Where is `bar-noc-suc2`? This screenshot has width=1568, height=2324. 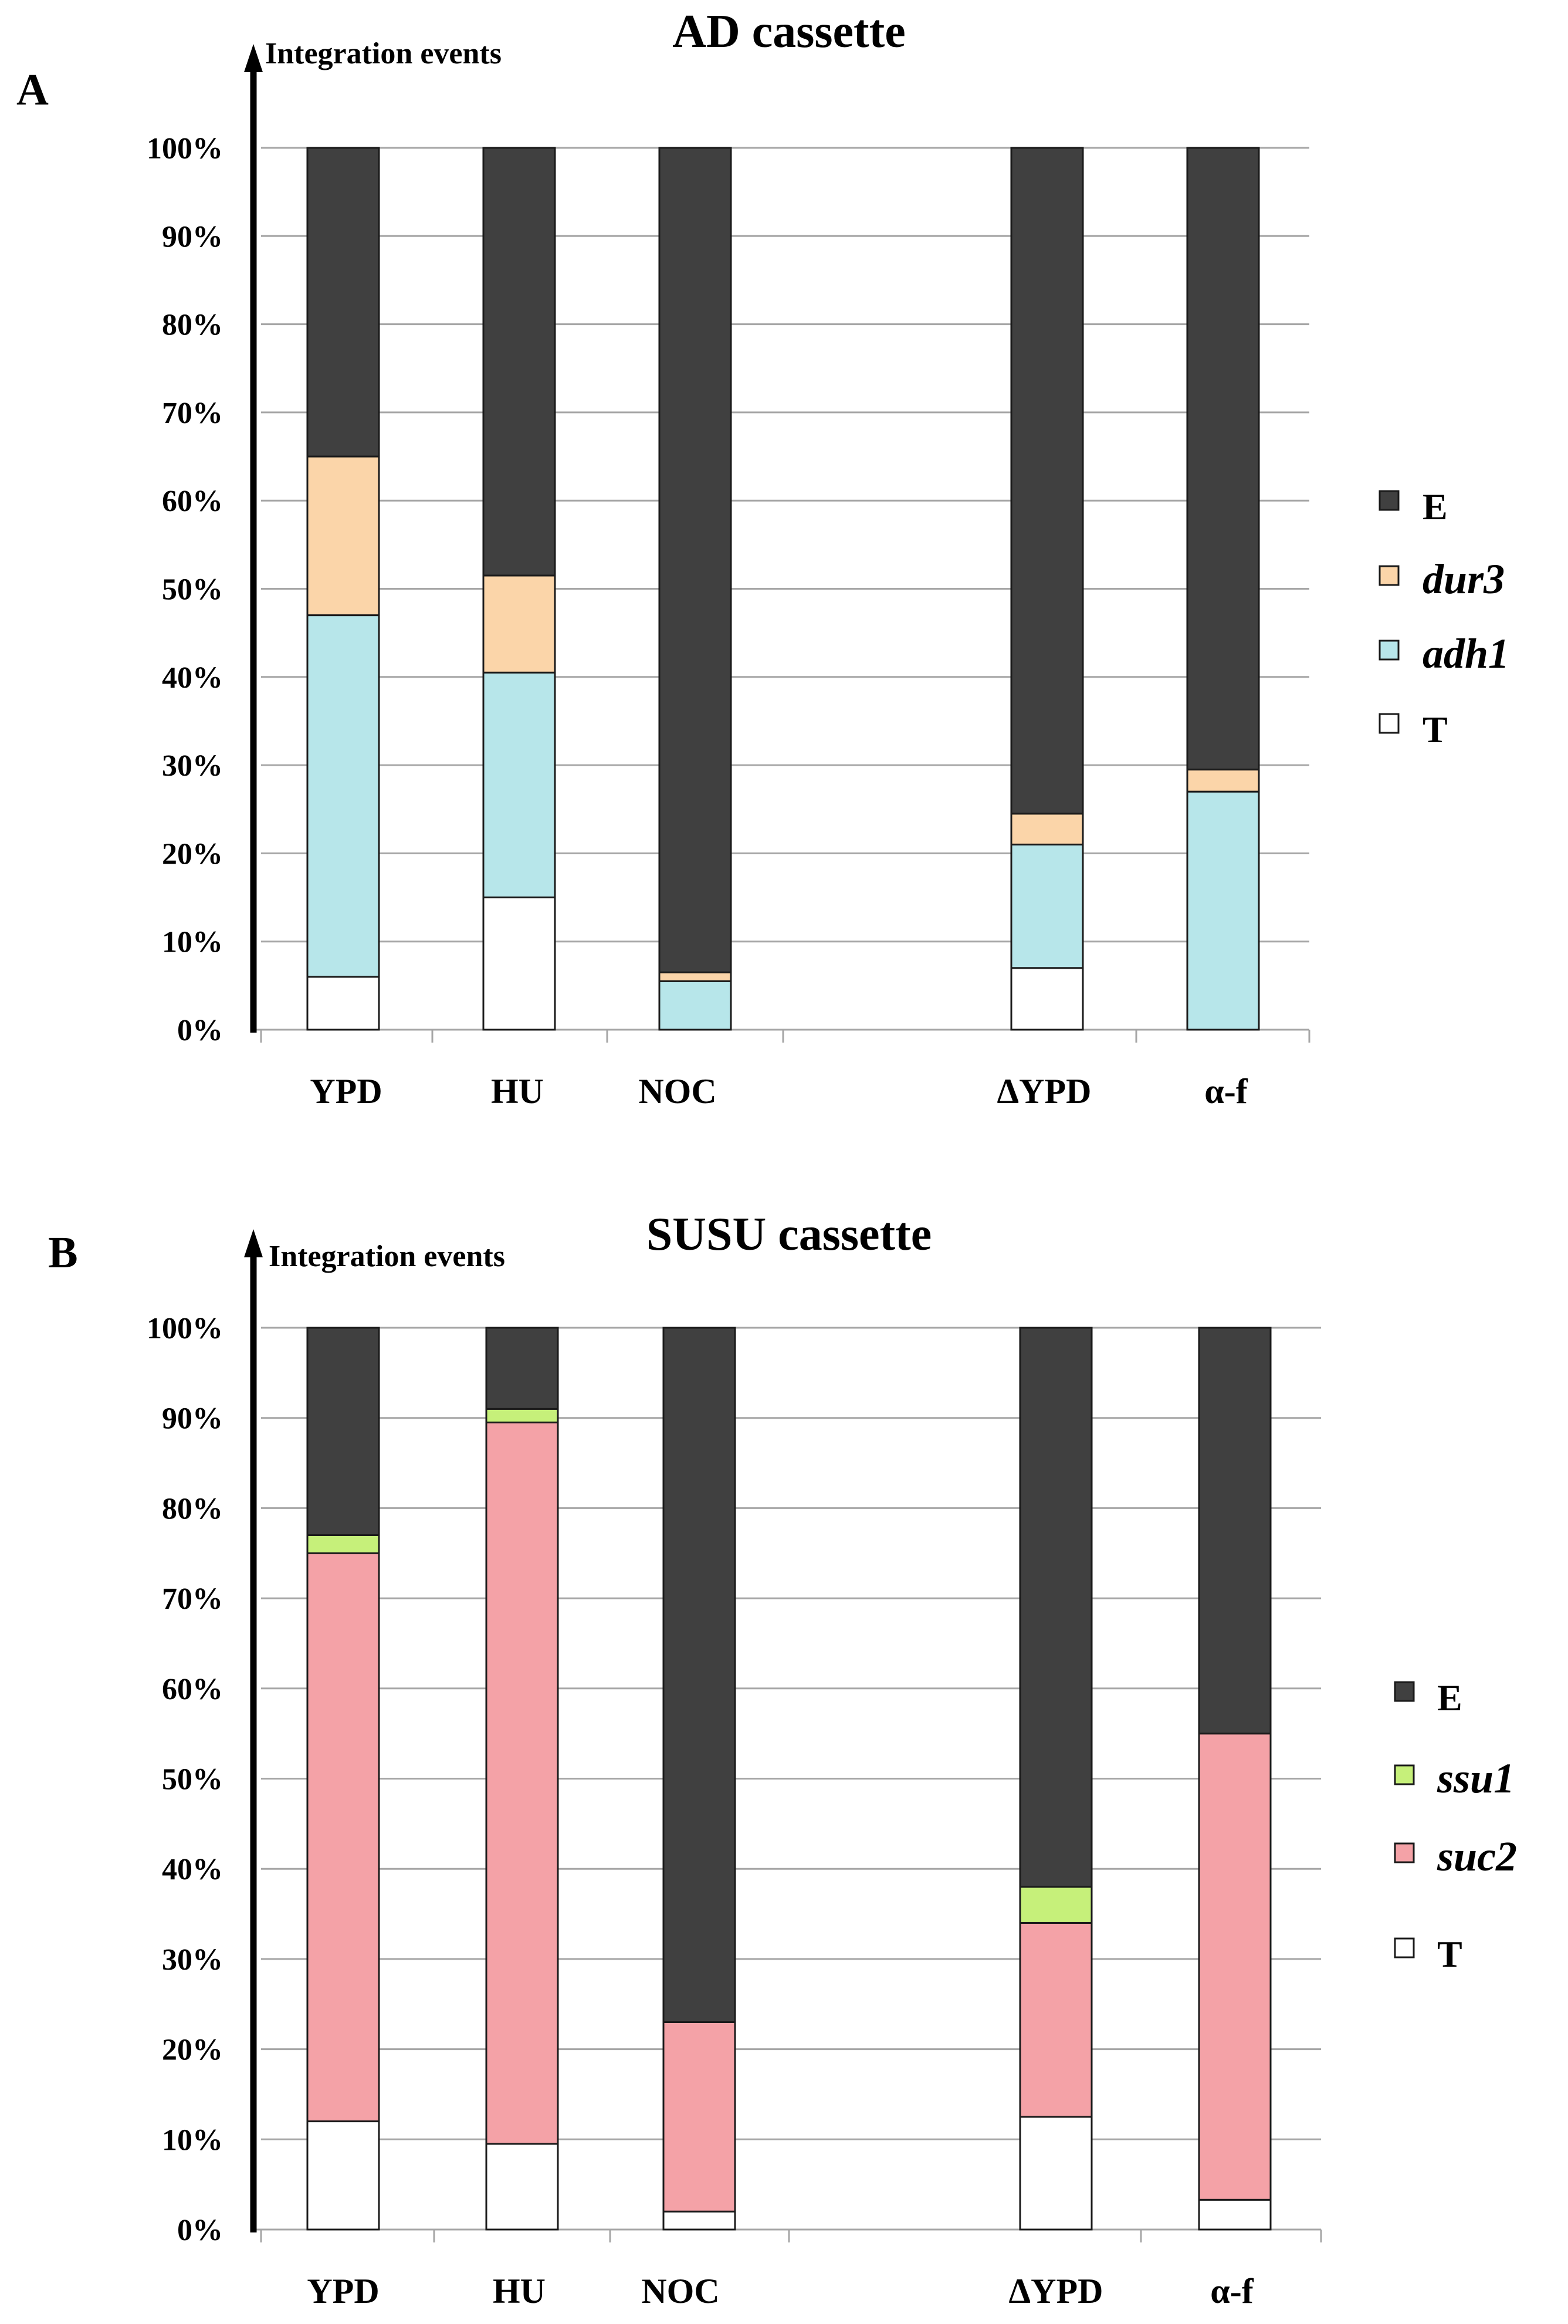 bar-noc-suc2 is located at coordinates (699, 2117).